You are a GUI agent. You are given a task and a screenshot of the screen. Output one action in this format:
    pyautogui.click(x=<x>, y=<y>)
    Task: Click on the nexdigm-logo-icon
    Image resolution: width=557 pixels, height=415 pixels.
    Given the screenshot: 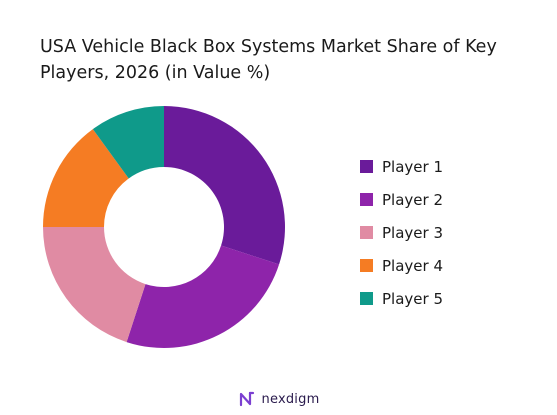 What is the action you would take?
    pyautogui.click(x=246, y=399)
    